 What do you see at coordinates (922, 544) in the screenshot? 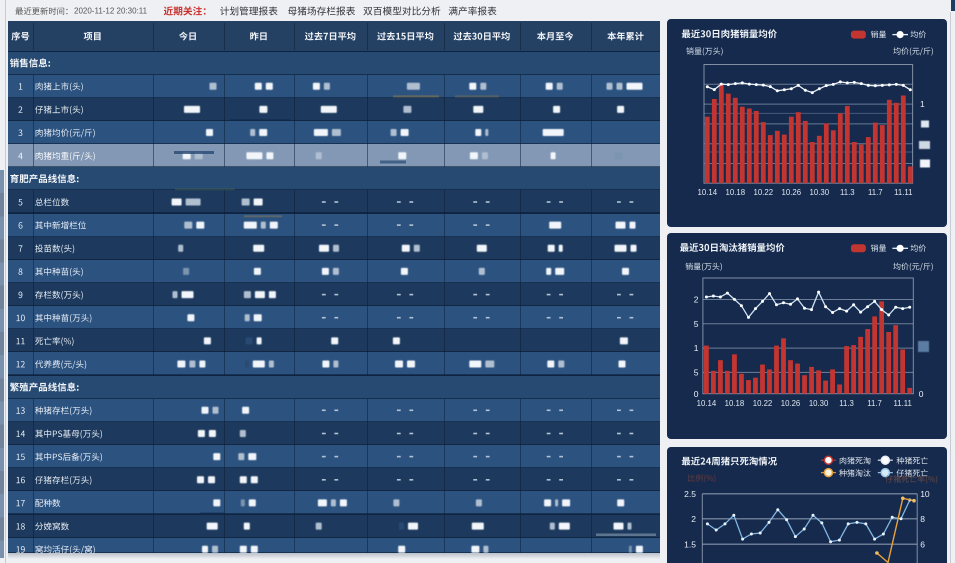
I see `svg-text: 6` at bounding box center [922, 544].